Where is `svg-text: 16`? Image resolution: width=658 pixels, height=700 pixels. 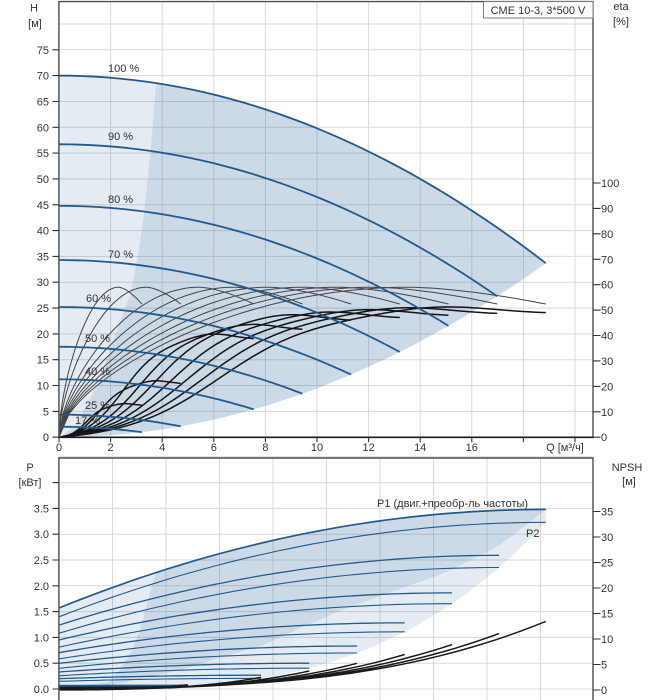 svg-text: 16 is located at coordinates (472, 448).